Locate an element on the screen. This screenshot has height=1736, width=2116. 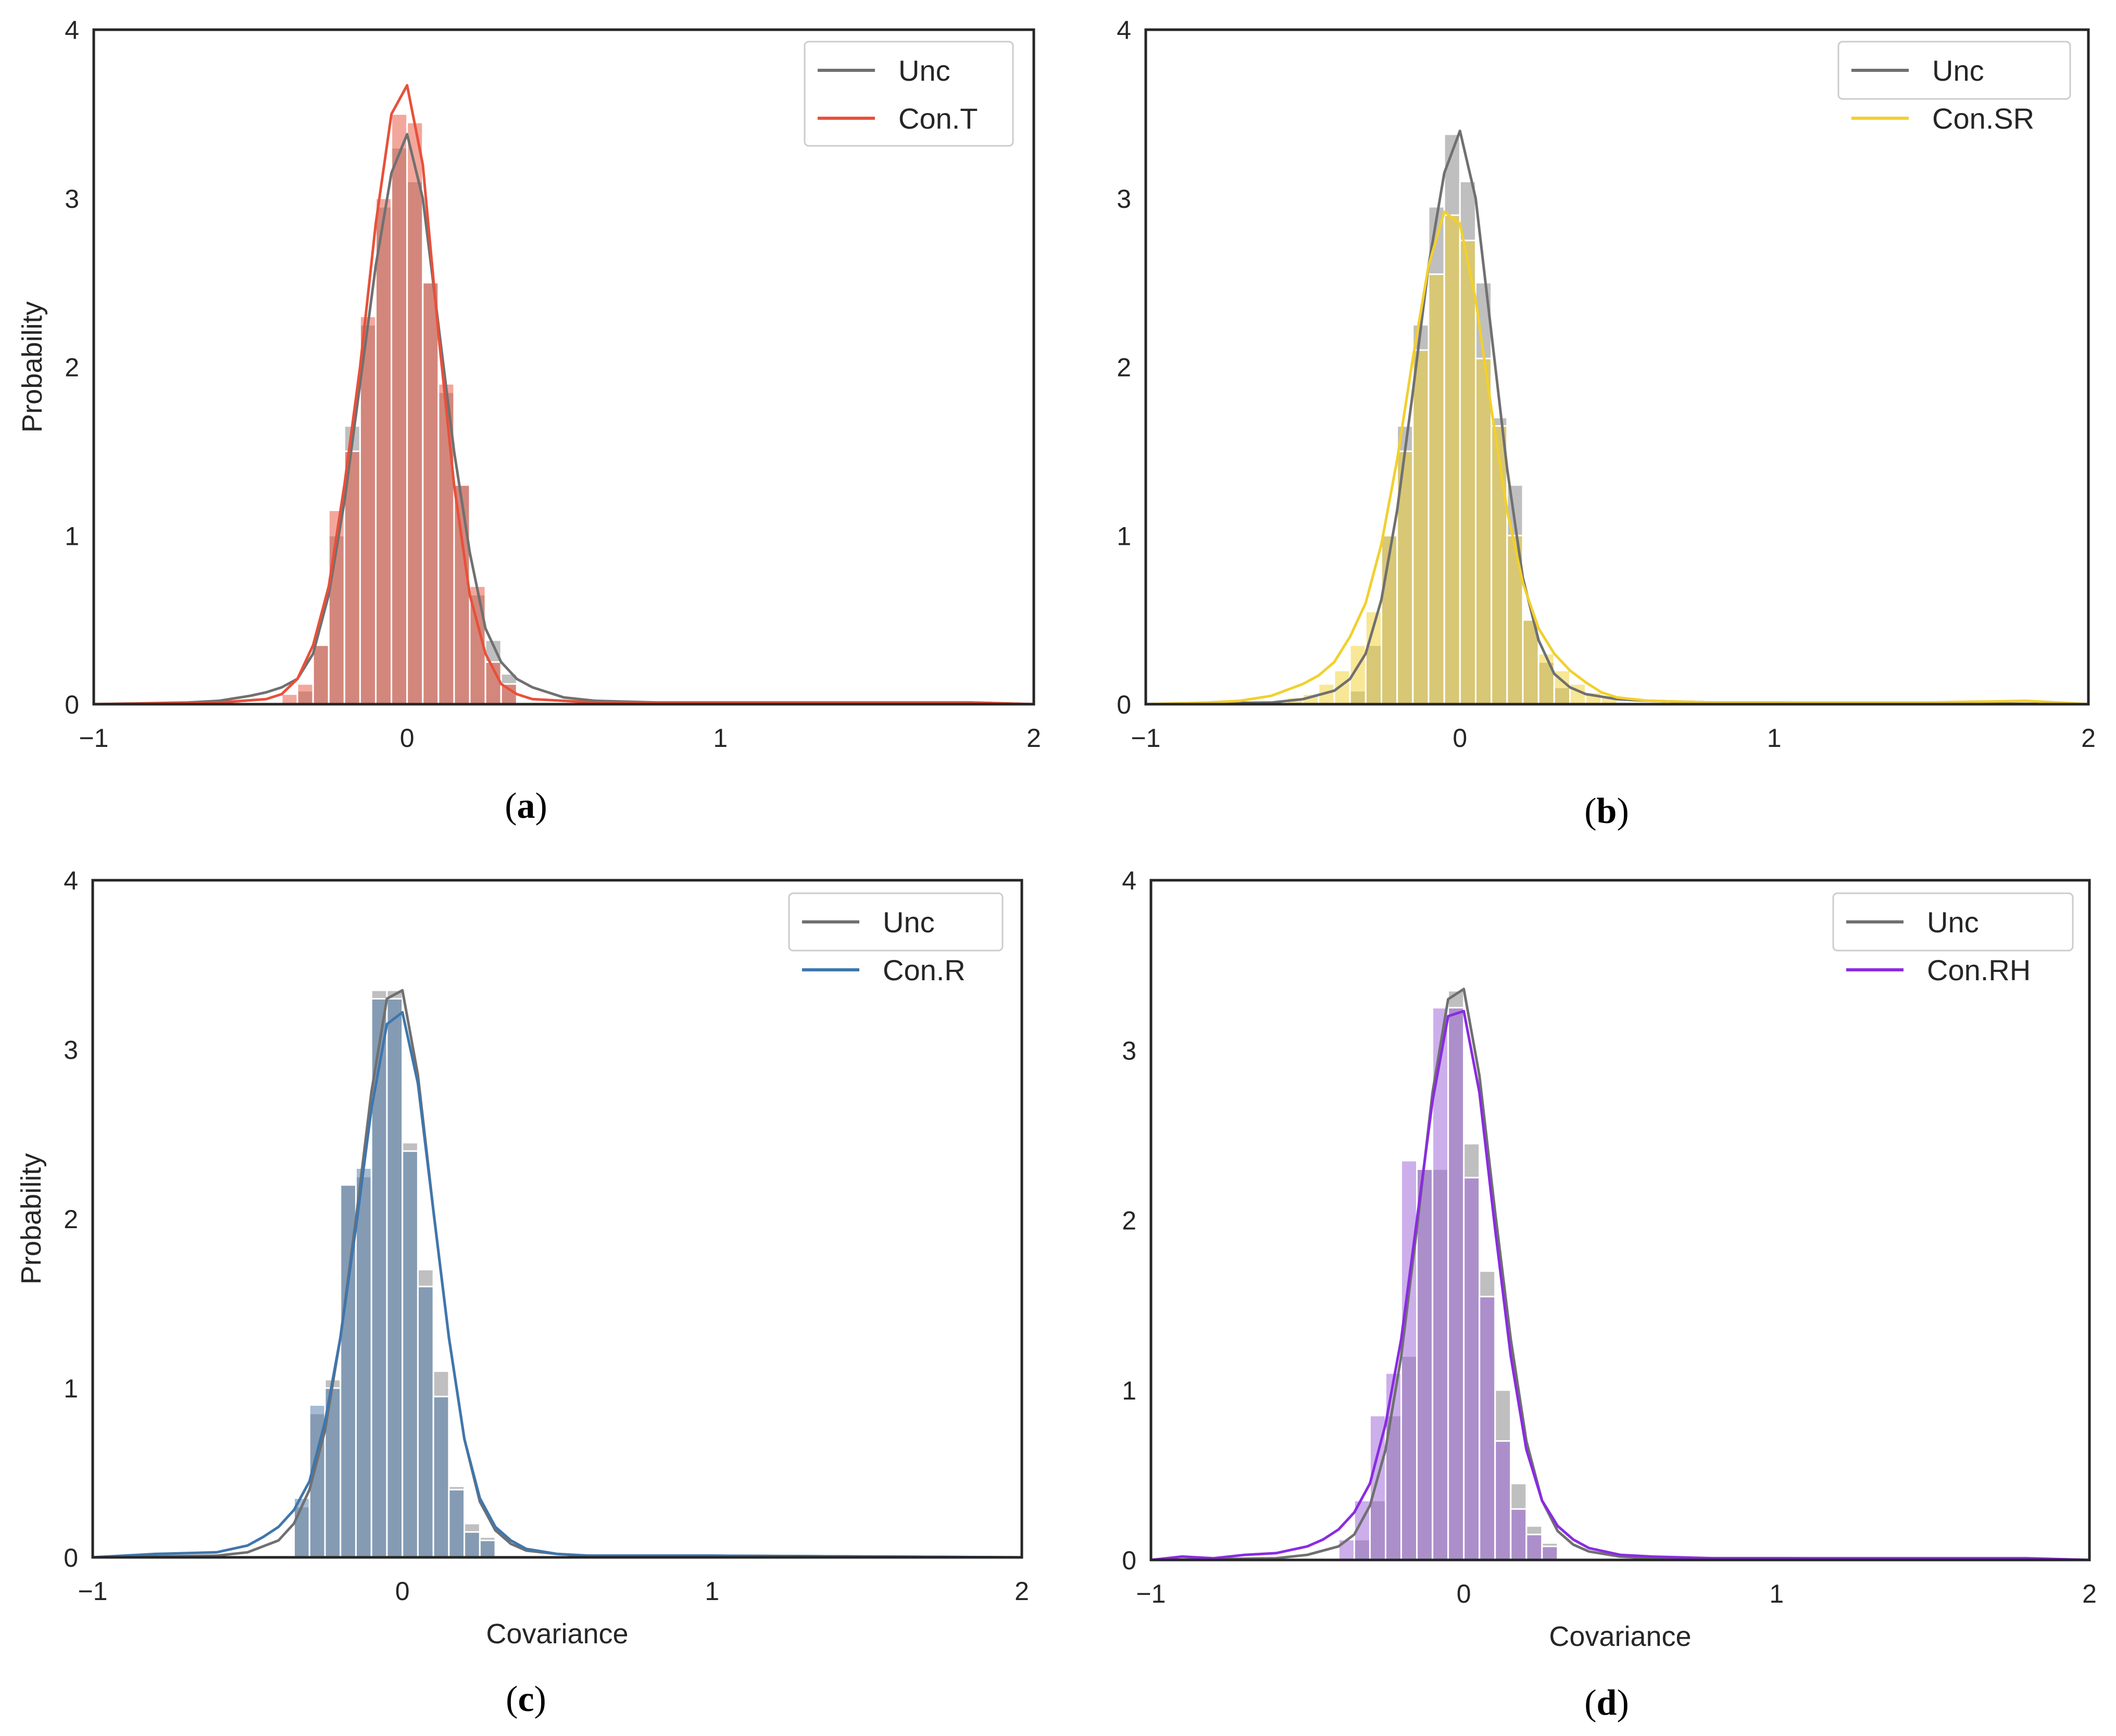
panel-label: (c) is located at coordinates (526, 1699).